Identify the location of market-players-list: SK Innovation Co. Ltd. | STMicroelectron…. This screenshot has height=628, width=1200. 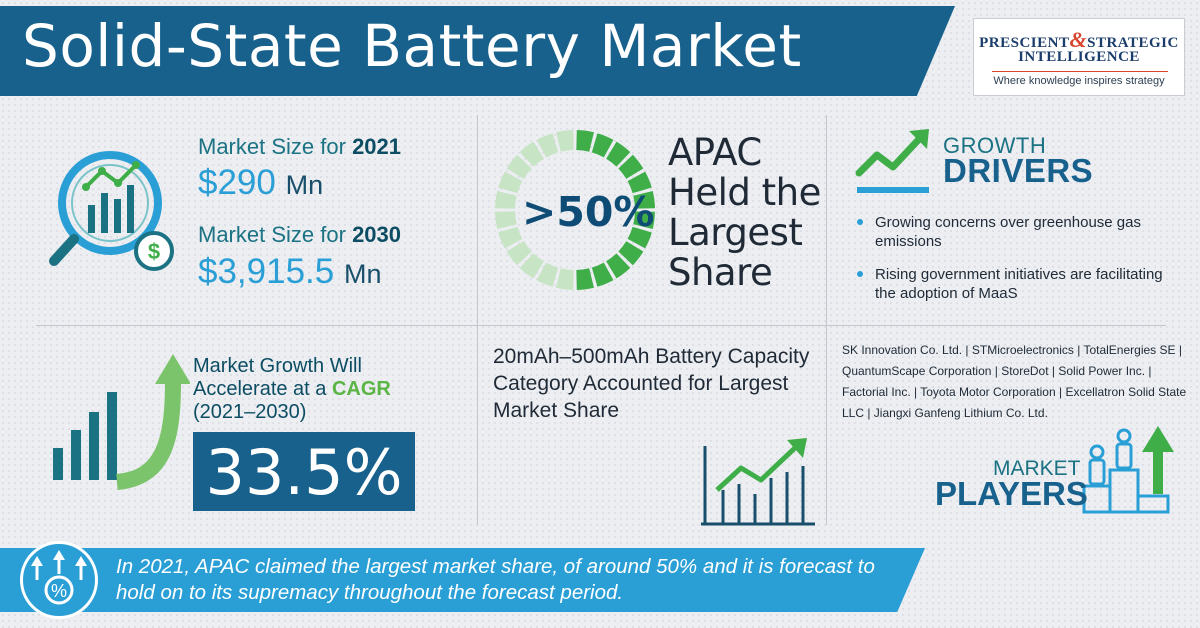
(1014, 381).